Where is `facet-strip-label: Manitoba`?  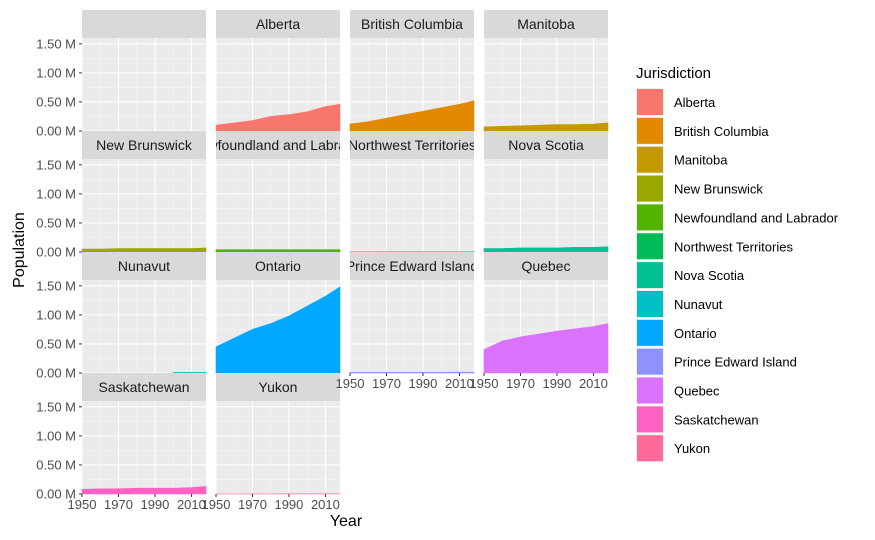 facet-strip-label: Manitoba is located at coordinates (546, 24).